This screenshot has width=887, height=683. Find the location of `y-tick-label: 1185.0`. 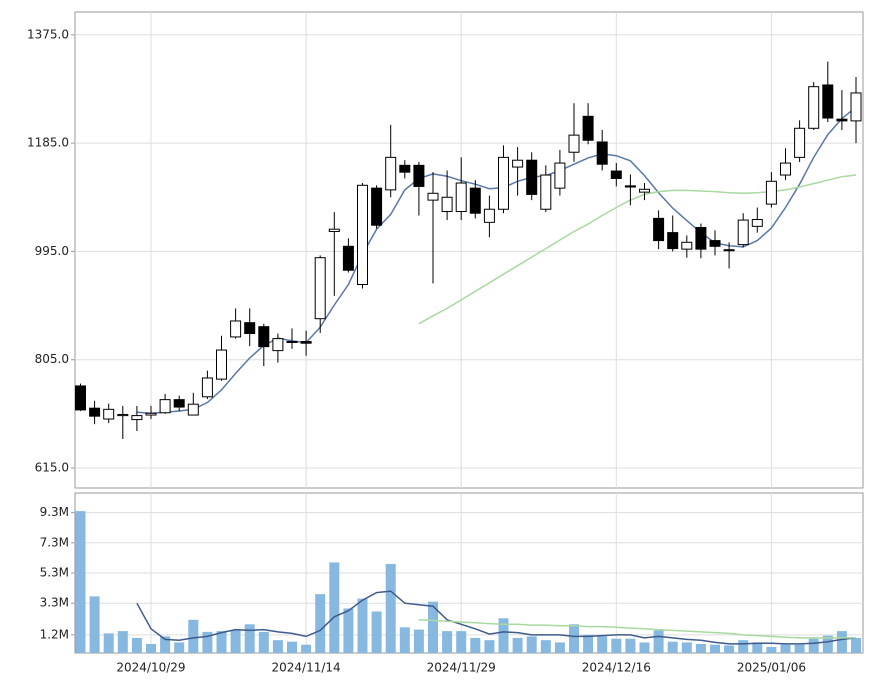

y-tick-label: 1185.0 is located at coordinates (48, 143).